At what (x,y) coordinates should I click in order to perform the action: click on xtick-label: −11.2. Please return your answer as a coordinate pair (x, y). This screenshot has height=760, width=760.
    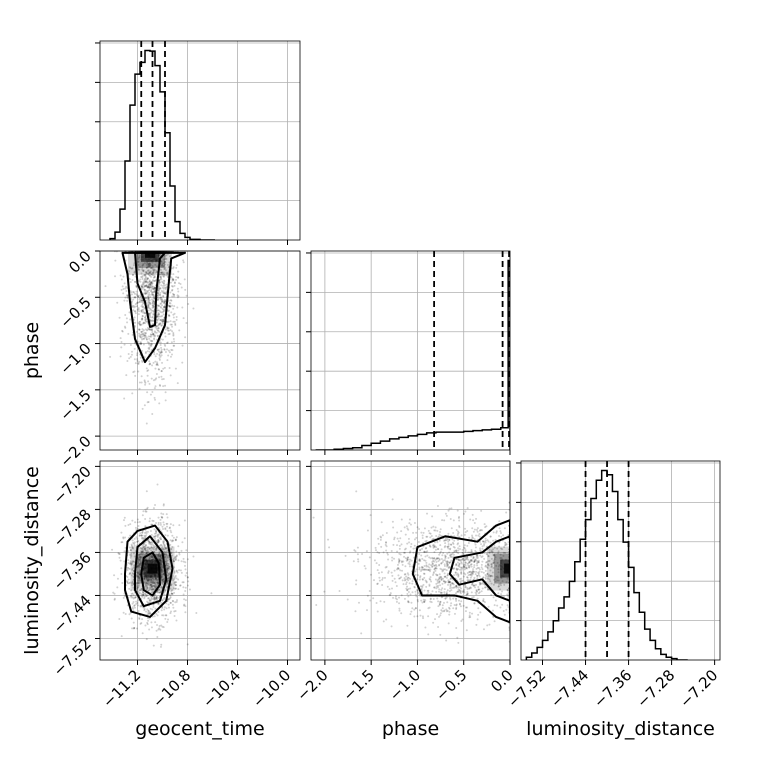
    Looking at the image, I should click on (121, 688).